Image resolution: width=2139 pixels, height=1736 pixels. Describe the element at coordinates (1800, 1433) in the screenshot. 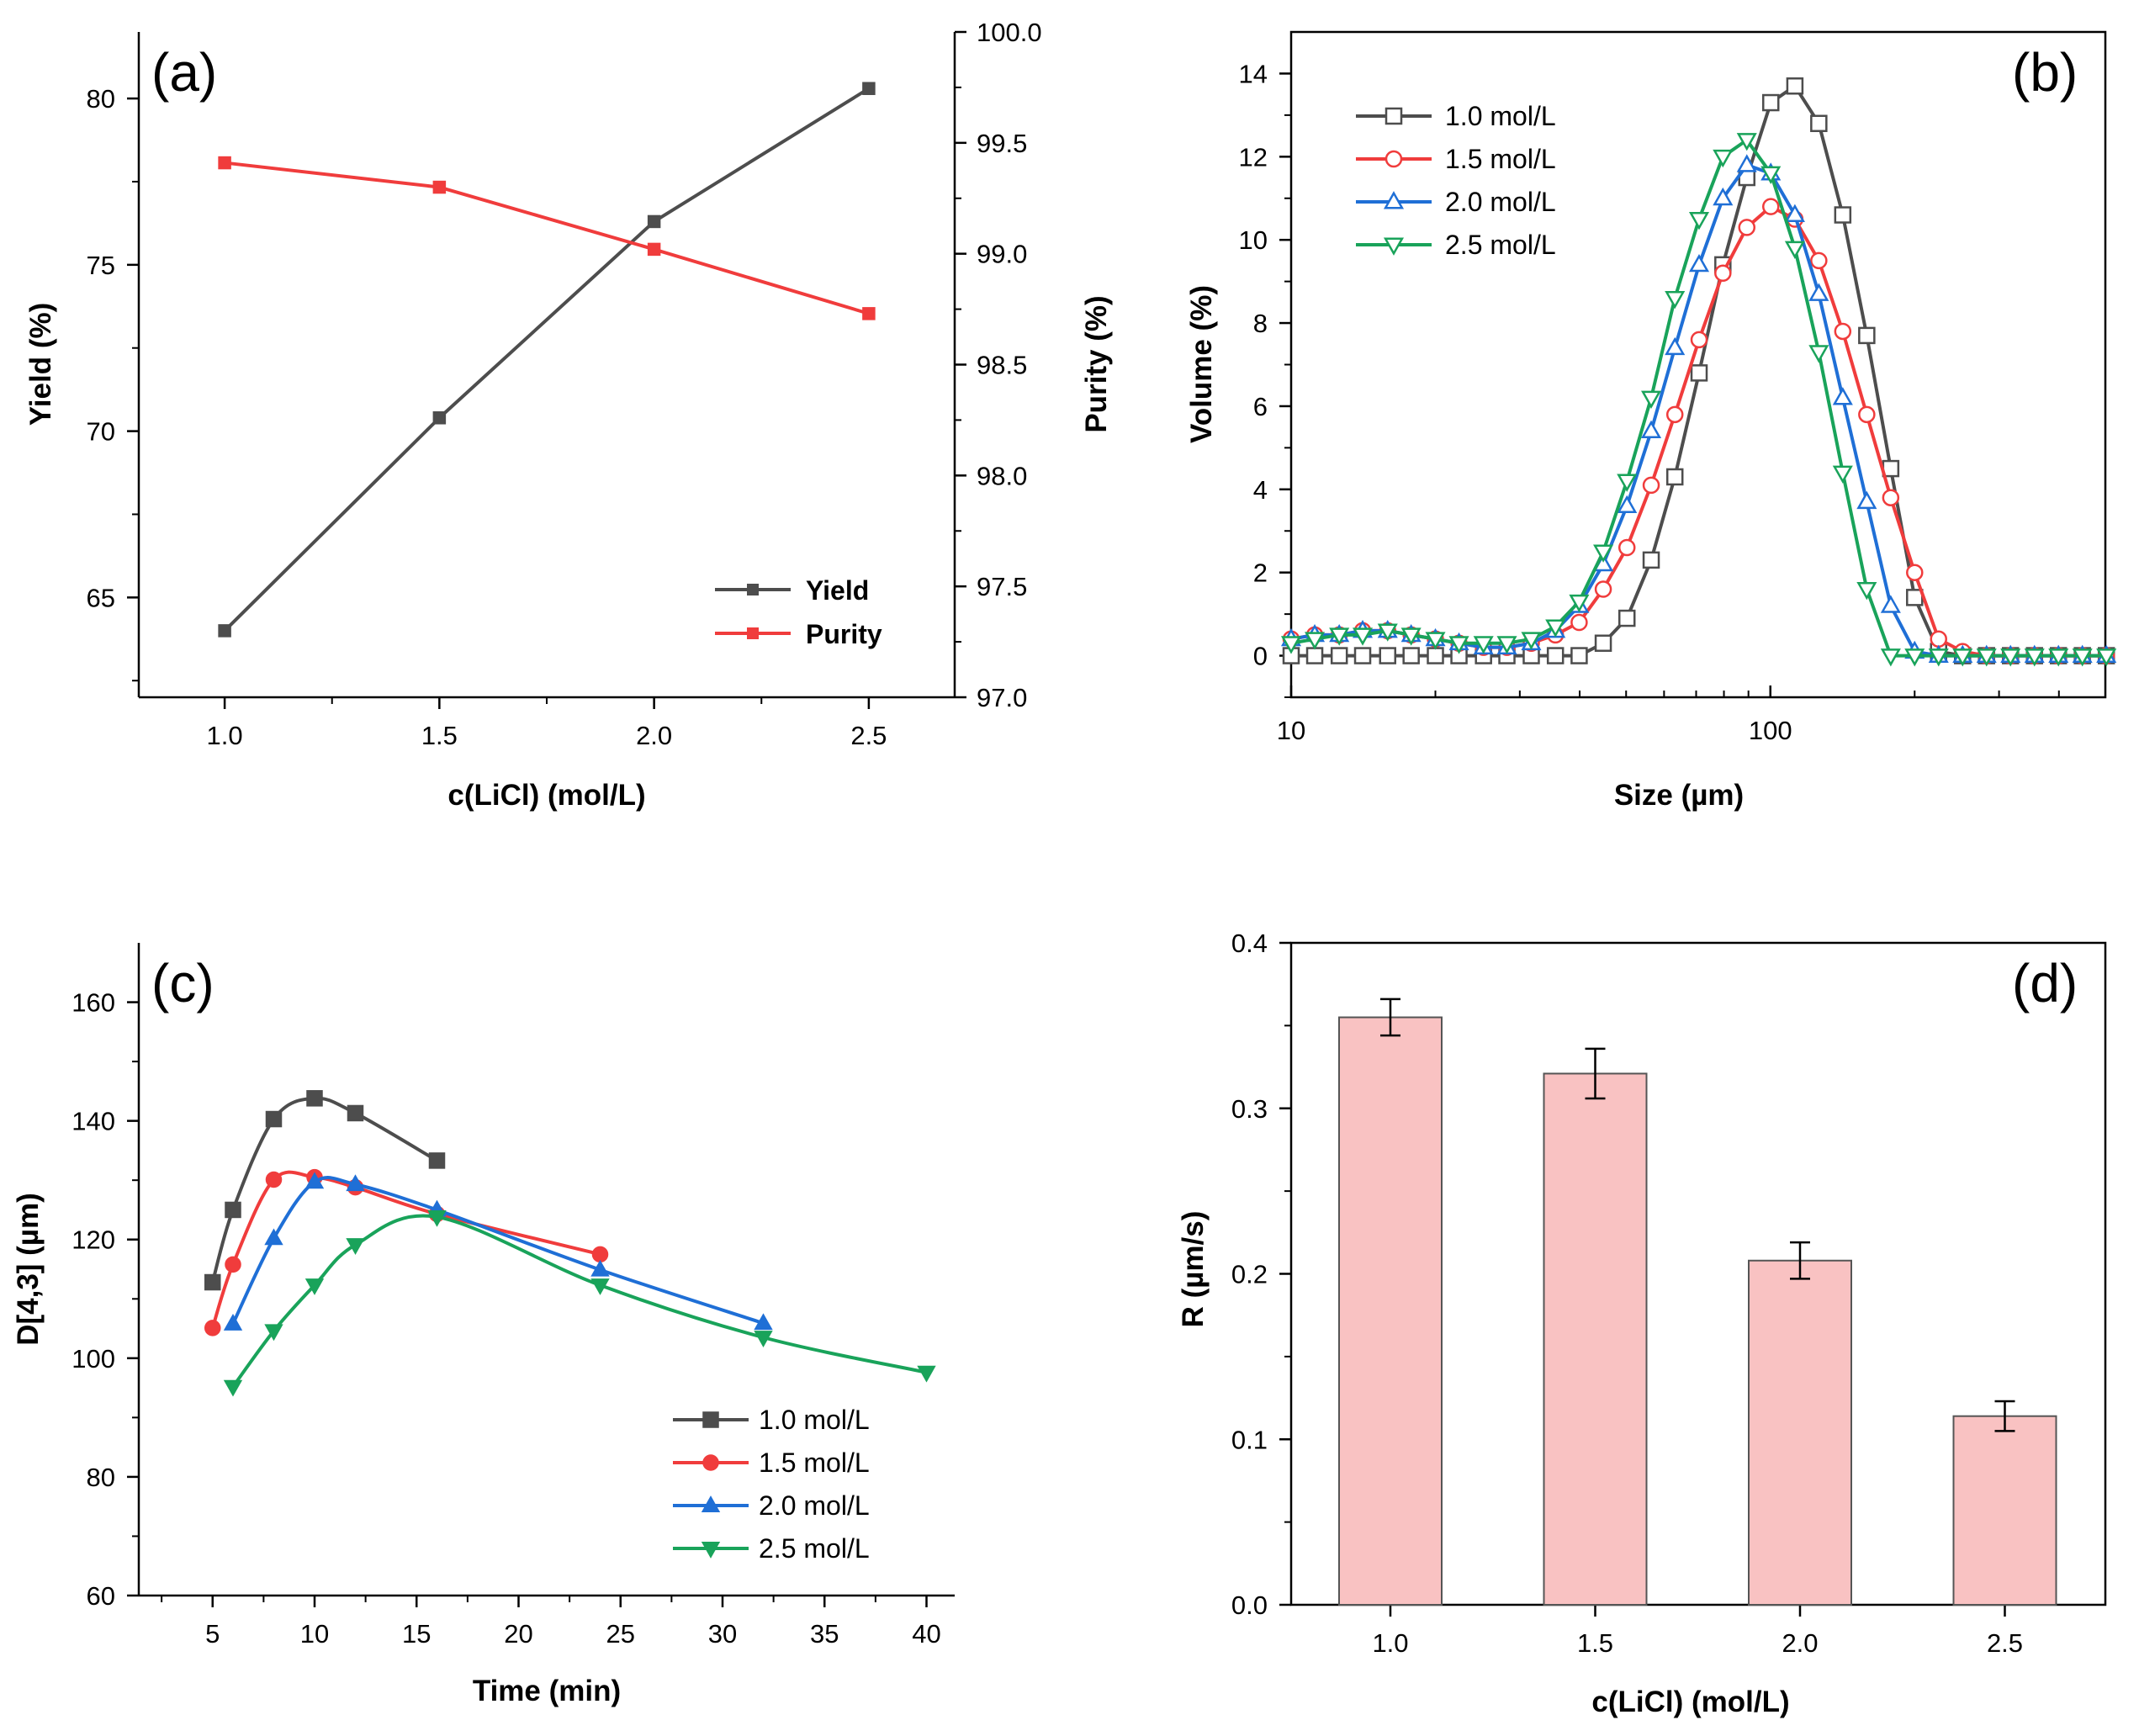

I see `bar-2.0` at that location.